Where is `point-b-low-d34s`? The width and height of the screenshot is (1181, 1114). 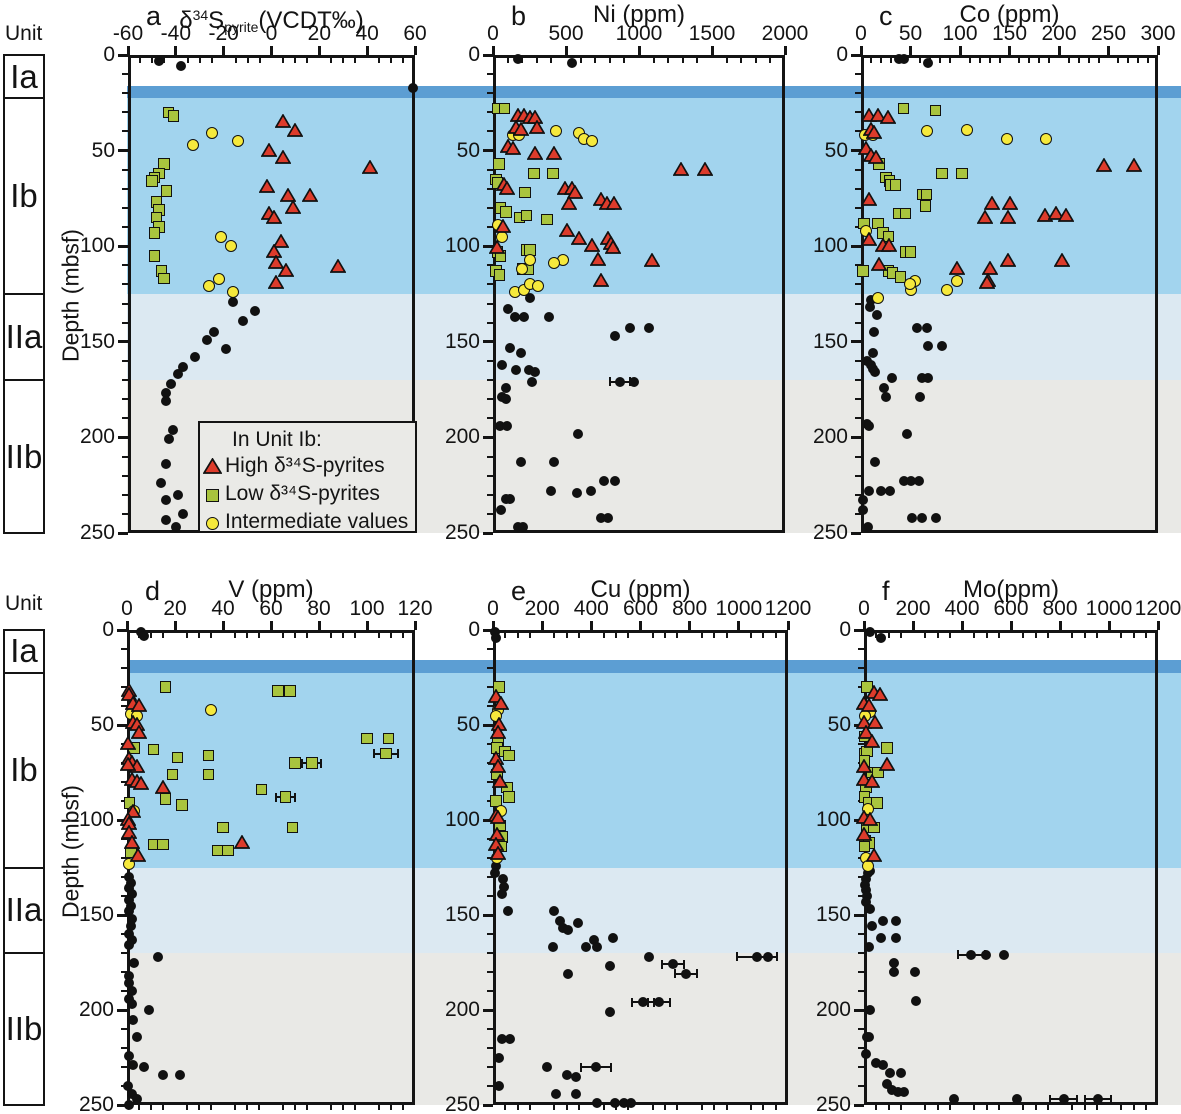
point-b-low-d34s is located at coordinates (499, 164).